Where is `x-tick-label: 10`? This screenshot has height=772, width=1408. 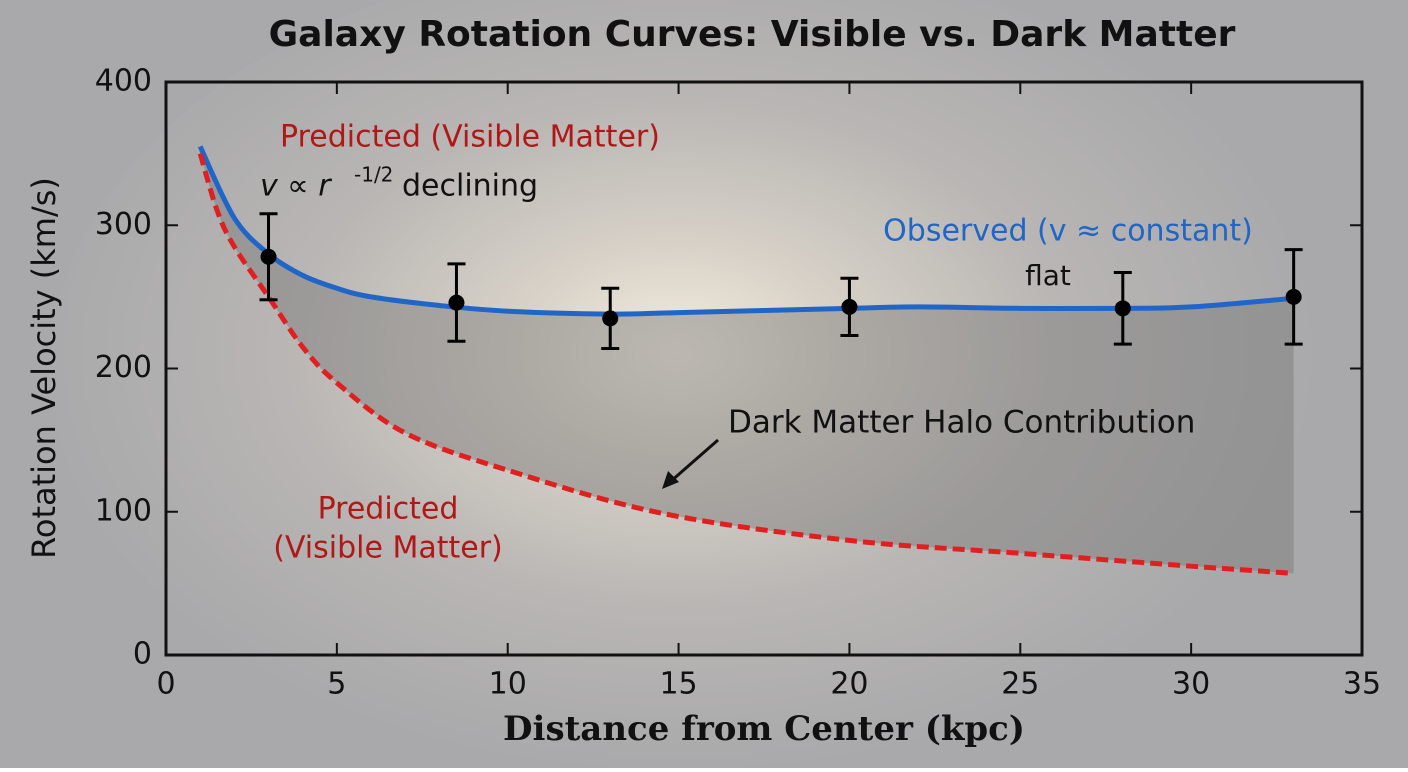
x-tick-label: 10 is located at coordinates (508, 684).